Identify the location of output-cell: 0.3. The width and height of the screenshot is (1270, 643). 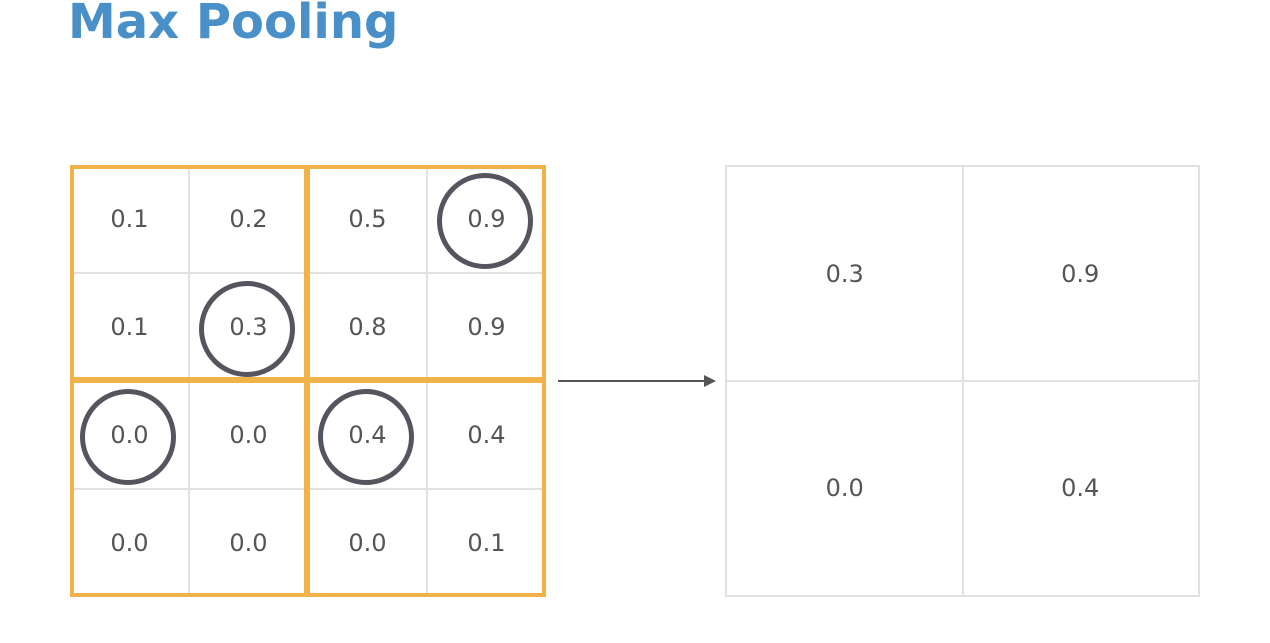
(844, 274).